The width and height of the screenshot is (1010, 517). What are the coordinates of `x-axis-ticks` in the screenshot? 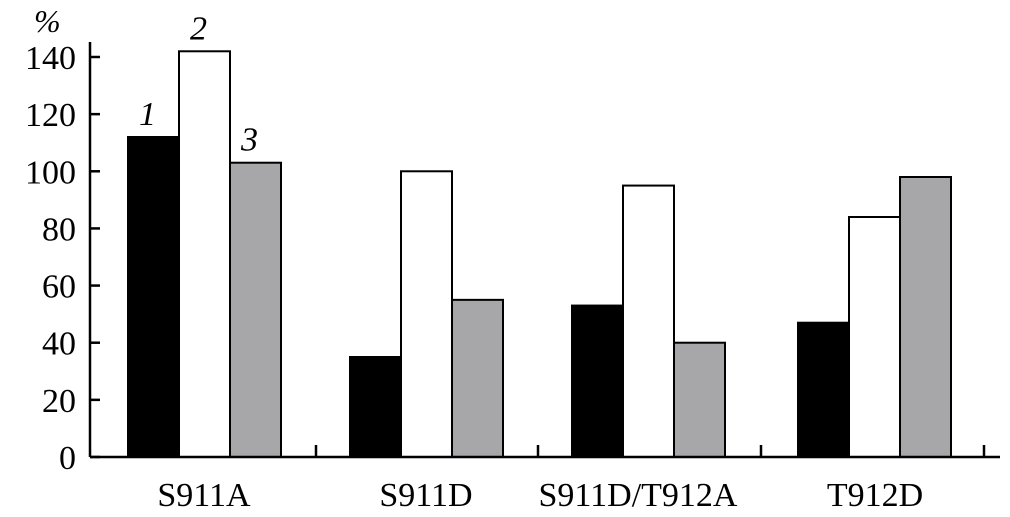 It's located at (650, 451).